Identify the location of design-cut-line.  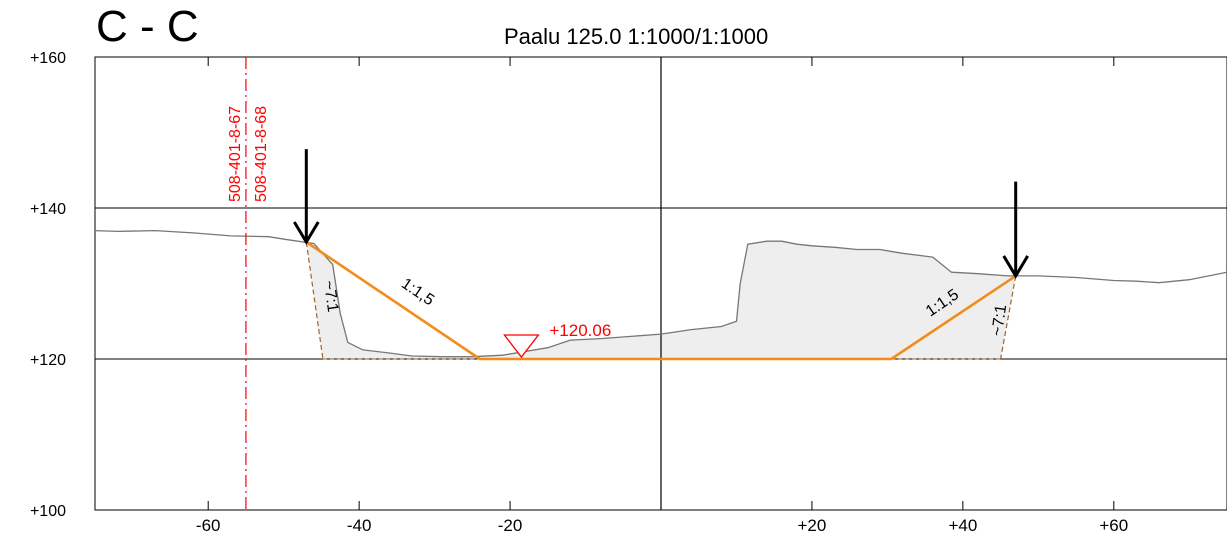
(661, 300).